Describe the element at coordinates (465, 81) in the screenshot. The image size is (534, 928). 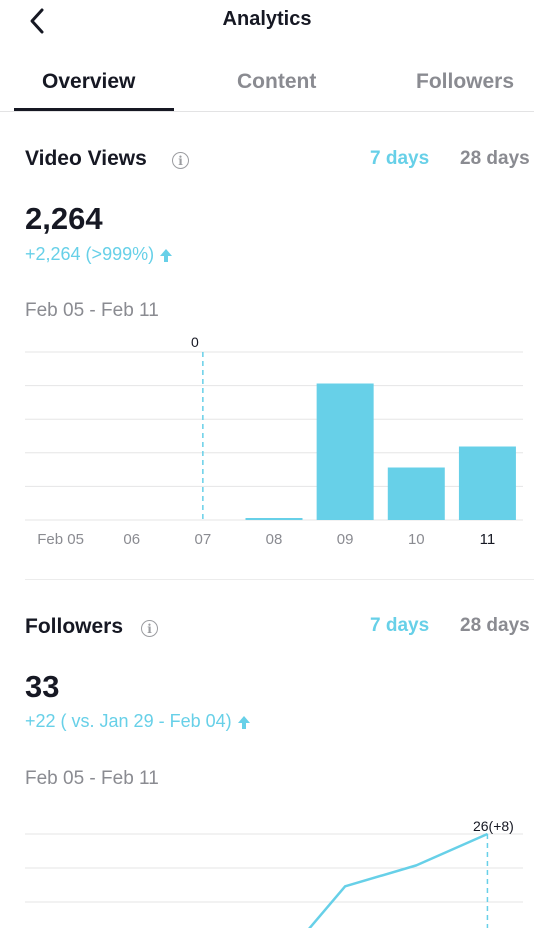
I see `tab-followers: Followers` at that location.